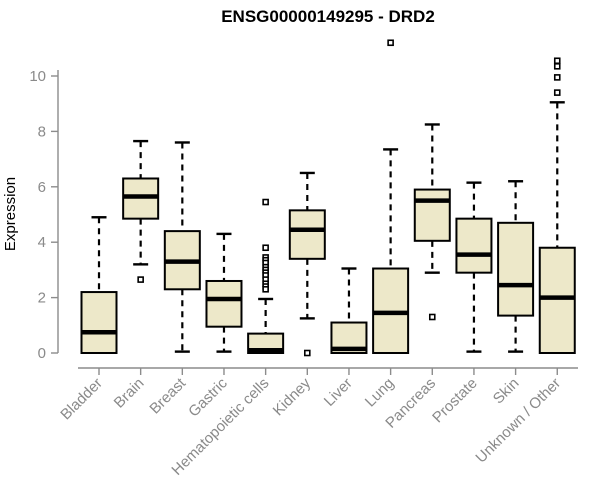 The height and width of the screenshot is (500, 600). What do you see at coordinates (42, 242) in the screenshot?
I see `y-tick-label: 4` at bounding box center [42, 242].